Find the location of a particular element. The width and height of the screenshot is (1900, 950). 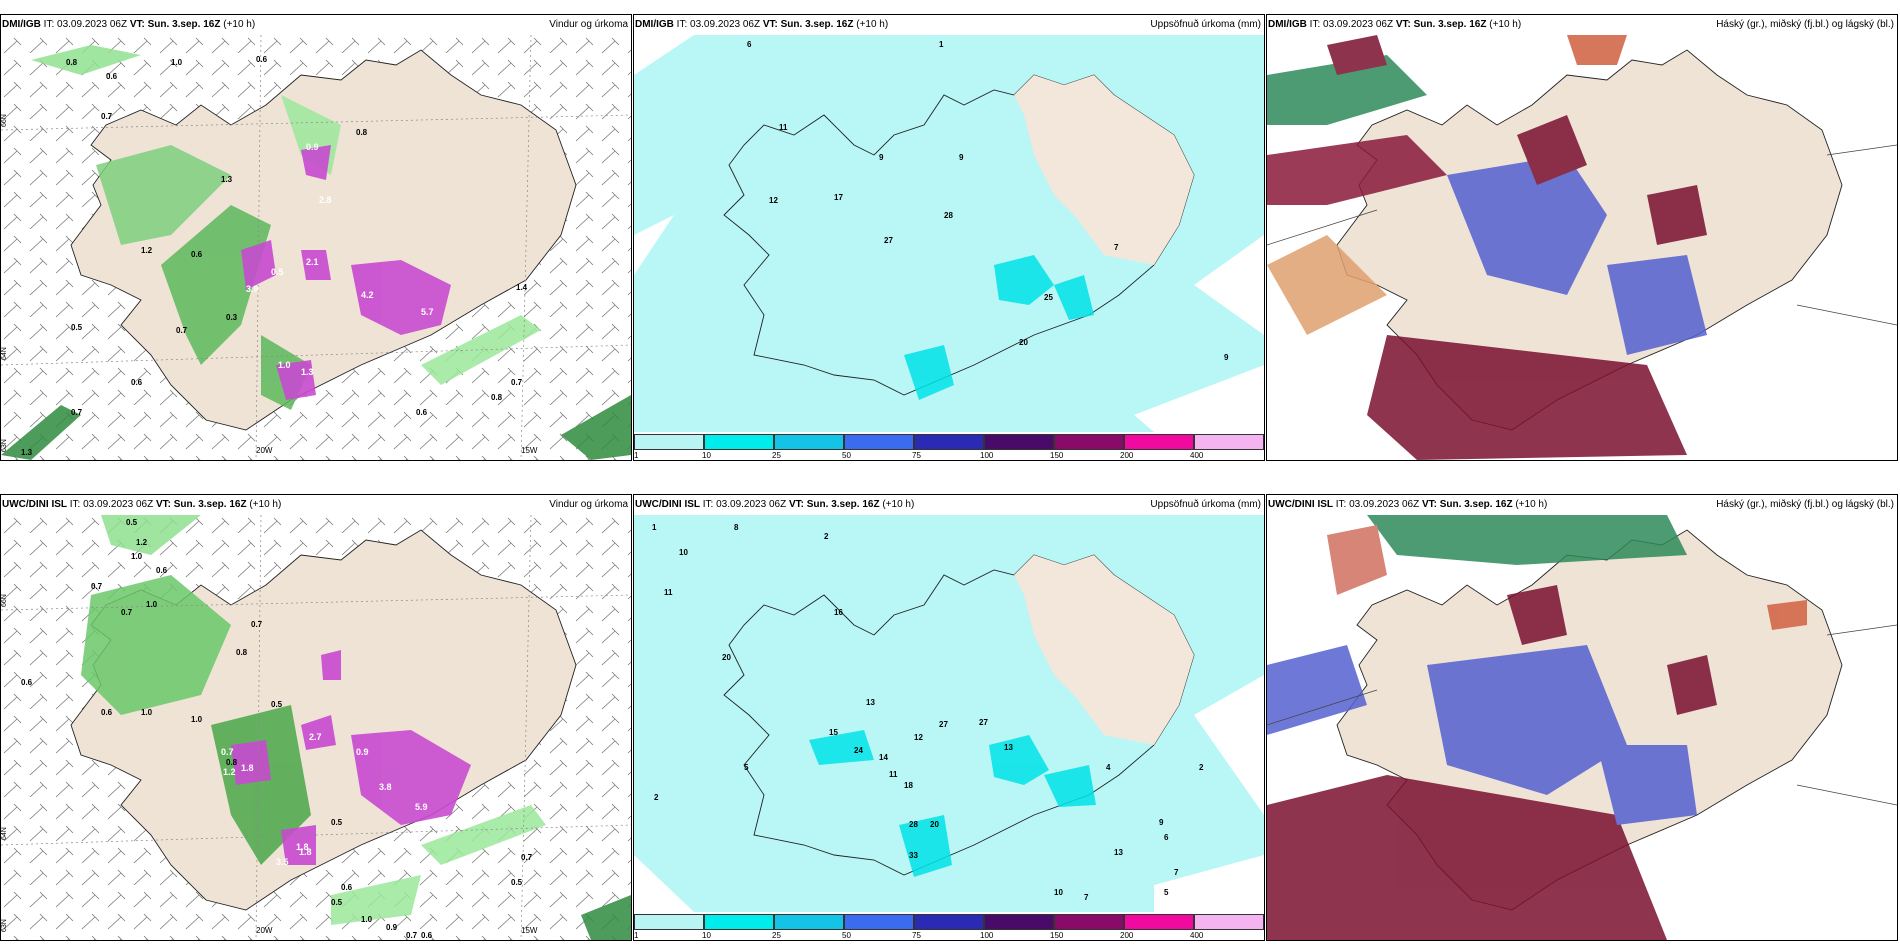

svg-text: 15 is located at coordinates (833, 732).